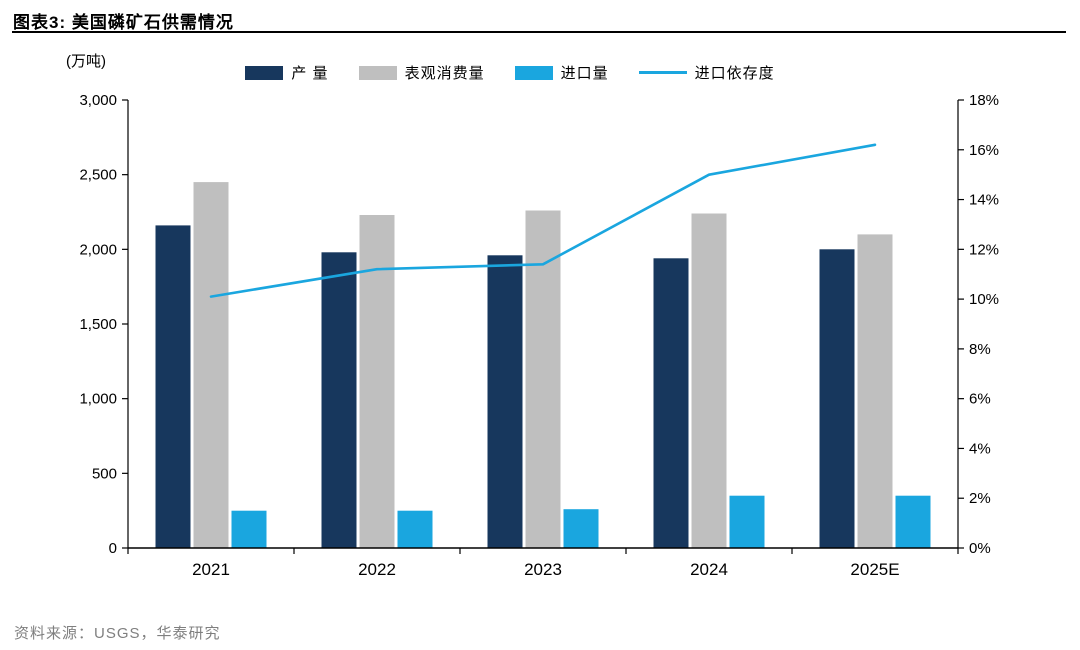  What do you see at coordinates (980, 399) in the screenshot?
I see `right-axis-tick-label: 6%` at bounding box center [980, 399].